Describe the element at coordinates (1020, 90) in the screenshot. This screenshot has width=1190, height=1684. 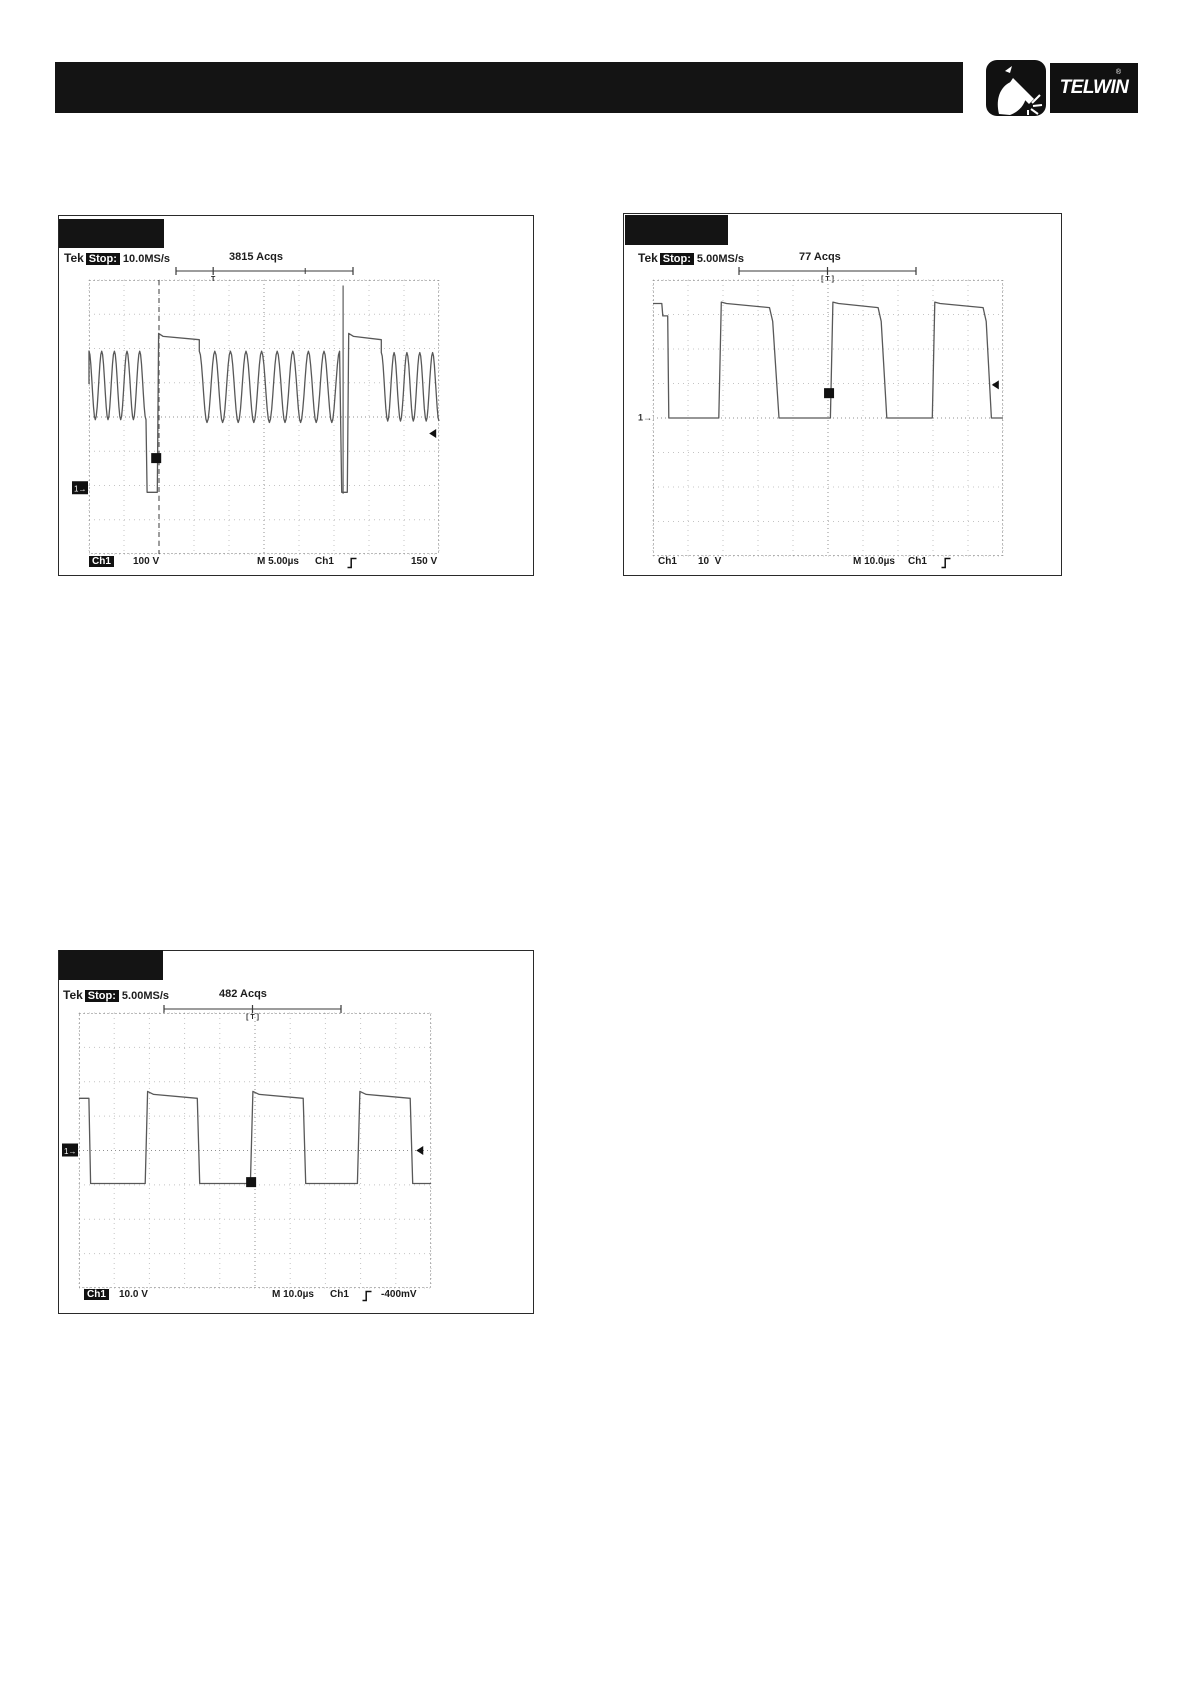
I see `welder-spark-icon` at that location.